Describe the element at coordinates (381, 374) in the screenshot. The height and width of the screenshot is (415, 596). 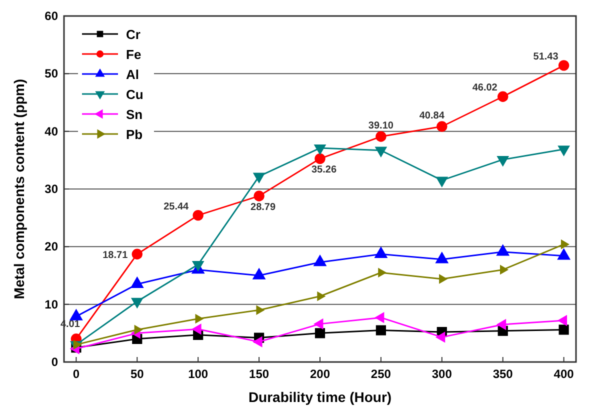
I see `x-tick-label: 250` at that location.